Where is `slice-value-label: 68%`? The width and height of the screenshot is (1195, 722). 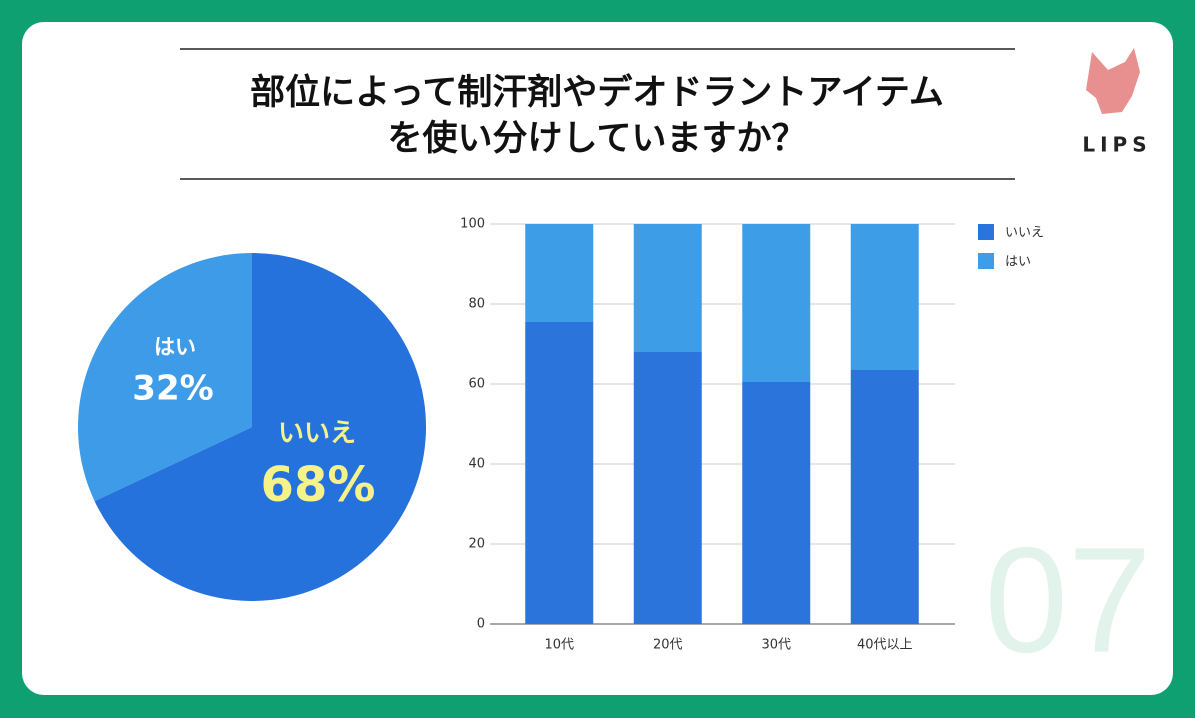
slice-value-label: 68% is located at coordinates (318, 485).